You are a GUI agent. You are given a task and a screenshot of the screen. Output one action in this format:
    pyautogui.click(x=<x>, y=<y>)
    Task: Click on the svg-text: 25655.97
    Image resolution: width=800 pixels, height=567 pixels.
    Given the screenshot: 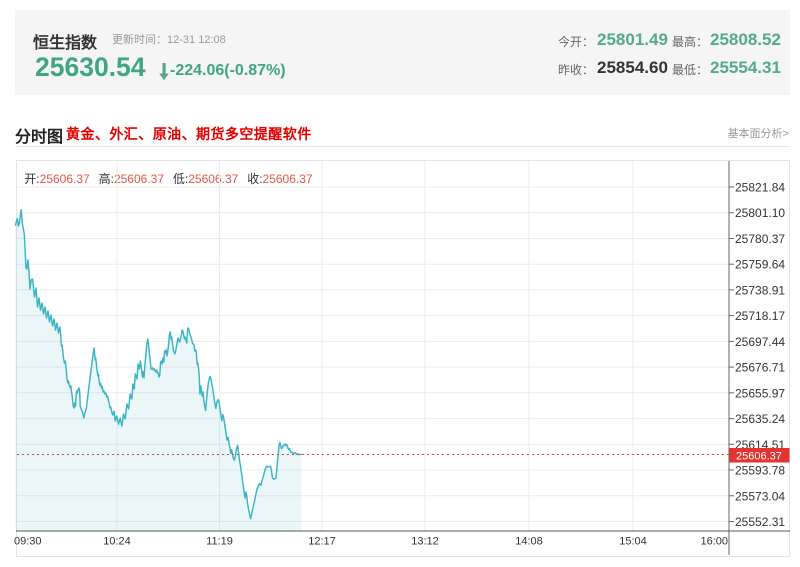 What is the action you would take?
    pyautogui.click(x=760, y=393)
    